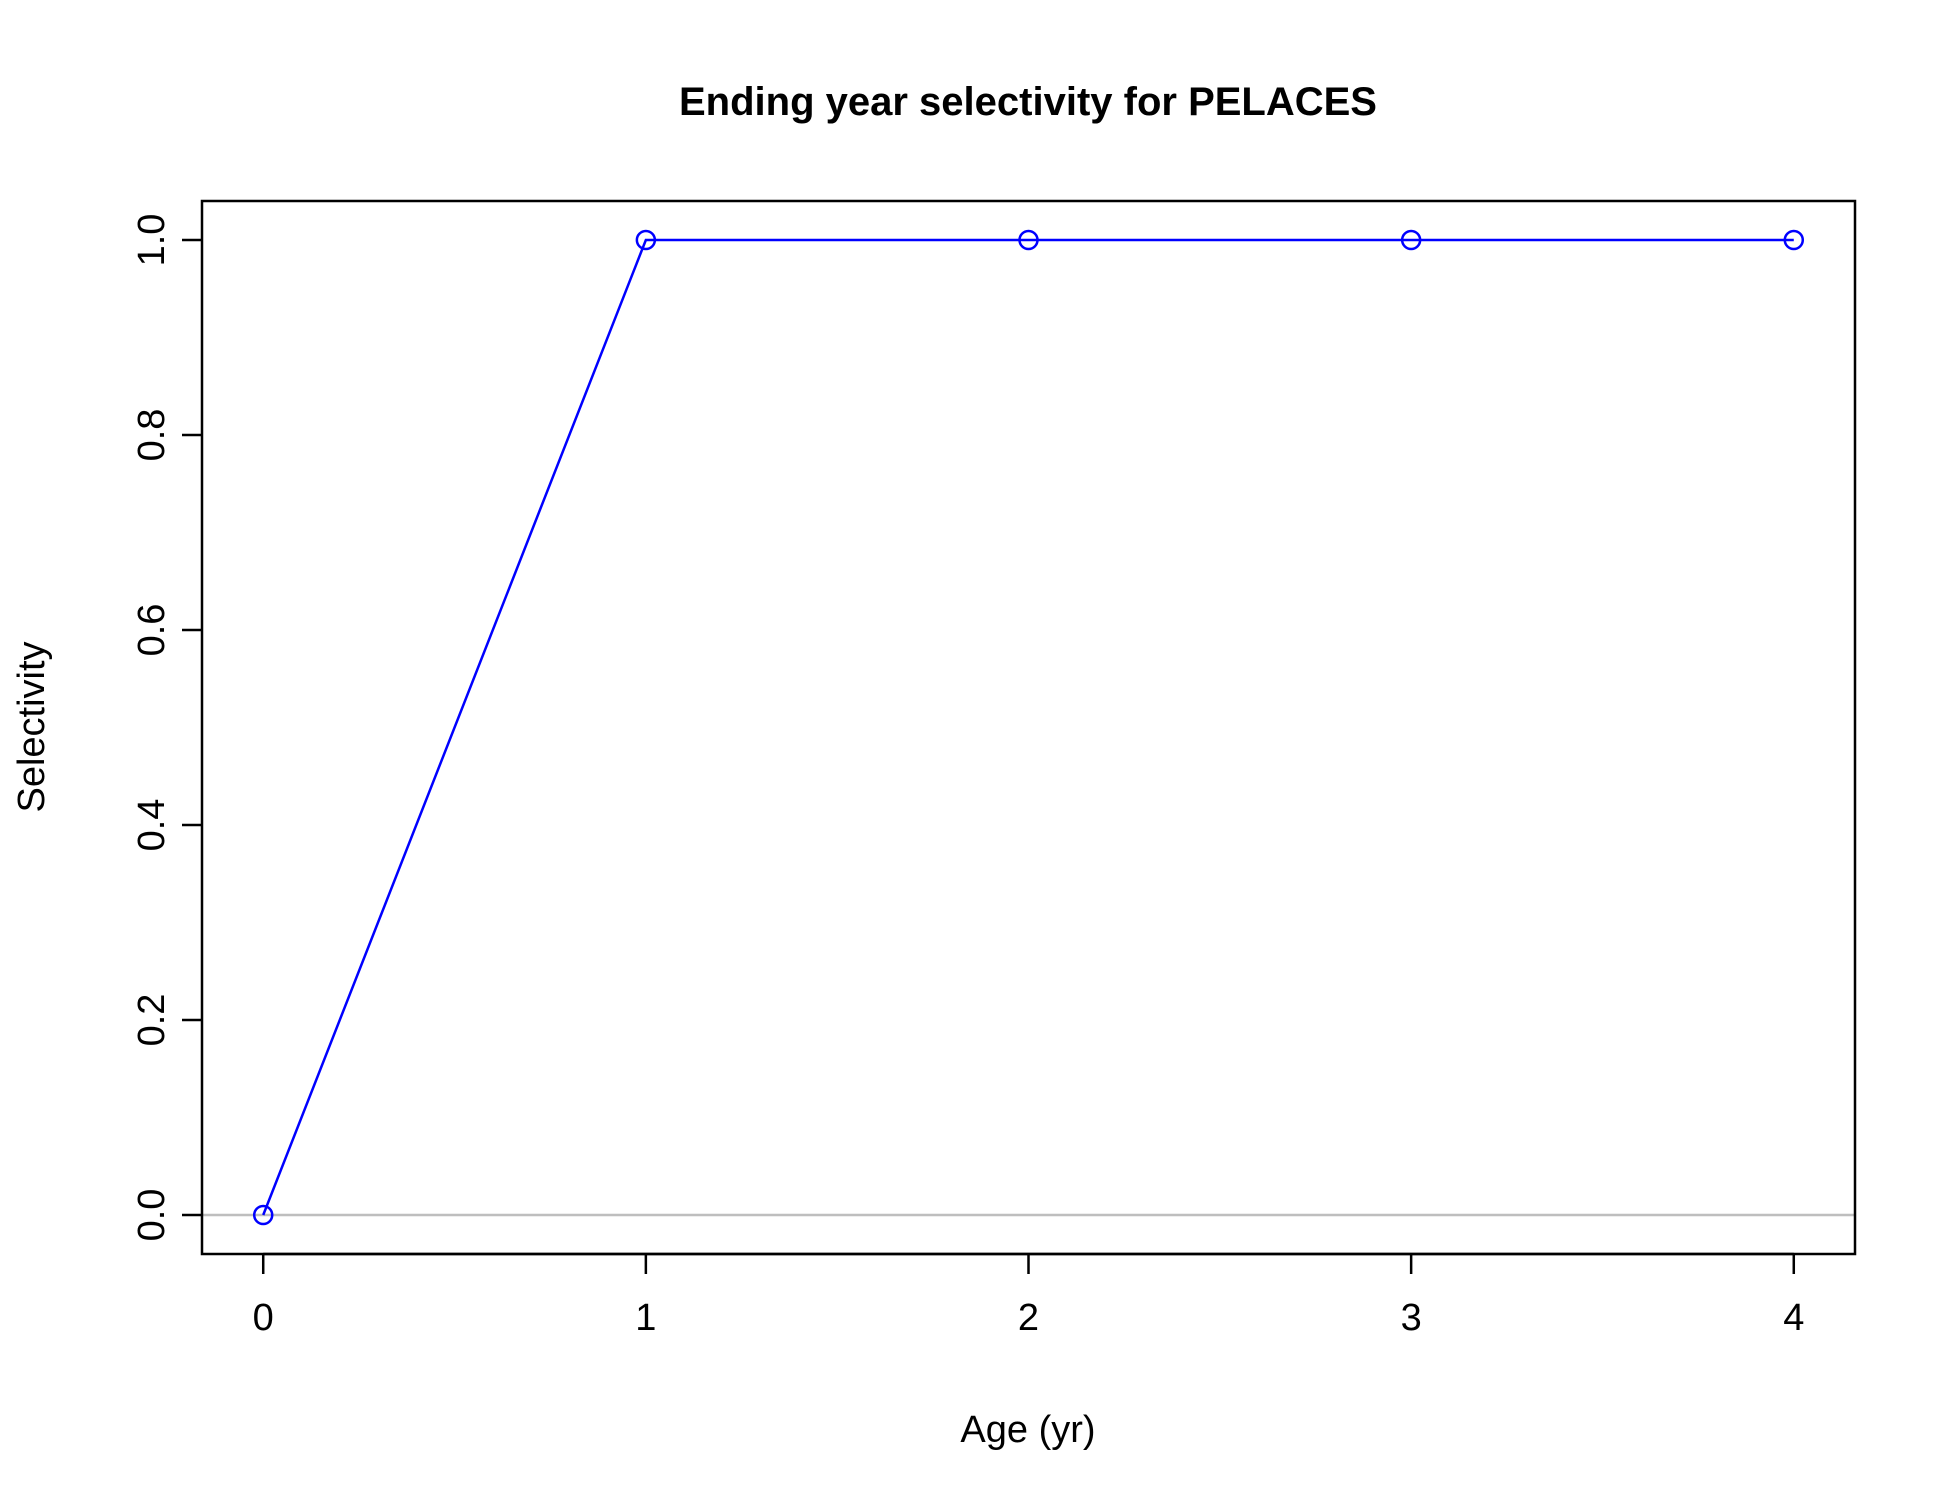 This screenshot has width=1950, height=1500. What do you see at coordinates (263, 1318) in the screenshot?
I see `x-tick-label: 0` at bounding box center [263, 1318].